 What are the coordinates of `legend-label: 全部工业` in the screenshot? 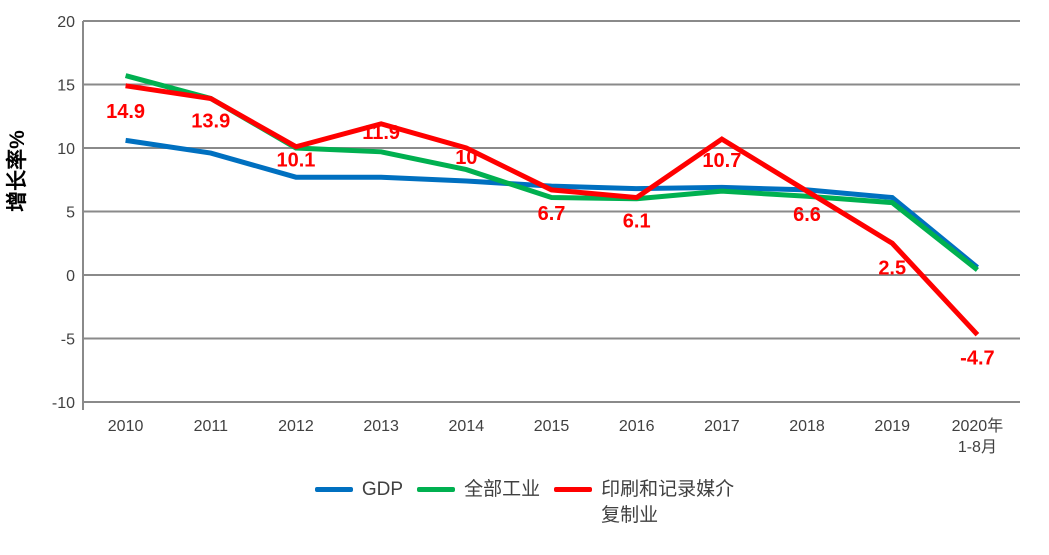 It's located at (502, 489).